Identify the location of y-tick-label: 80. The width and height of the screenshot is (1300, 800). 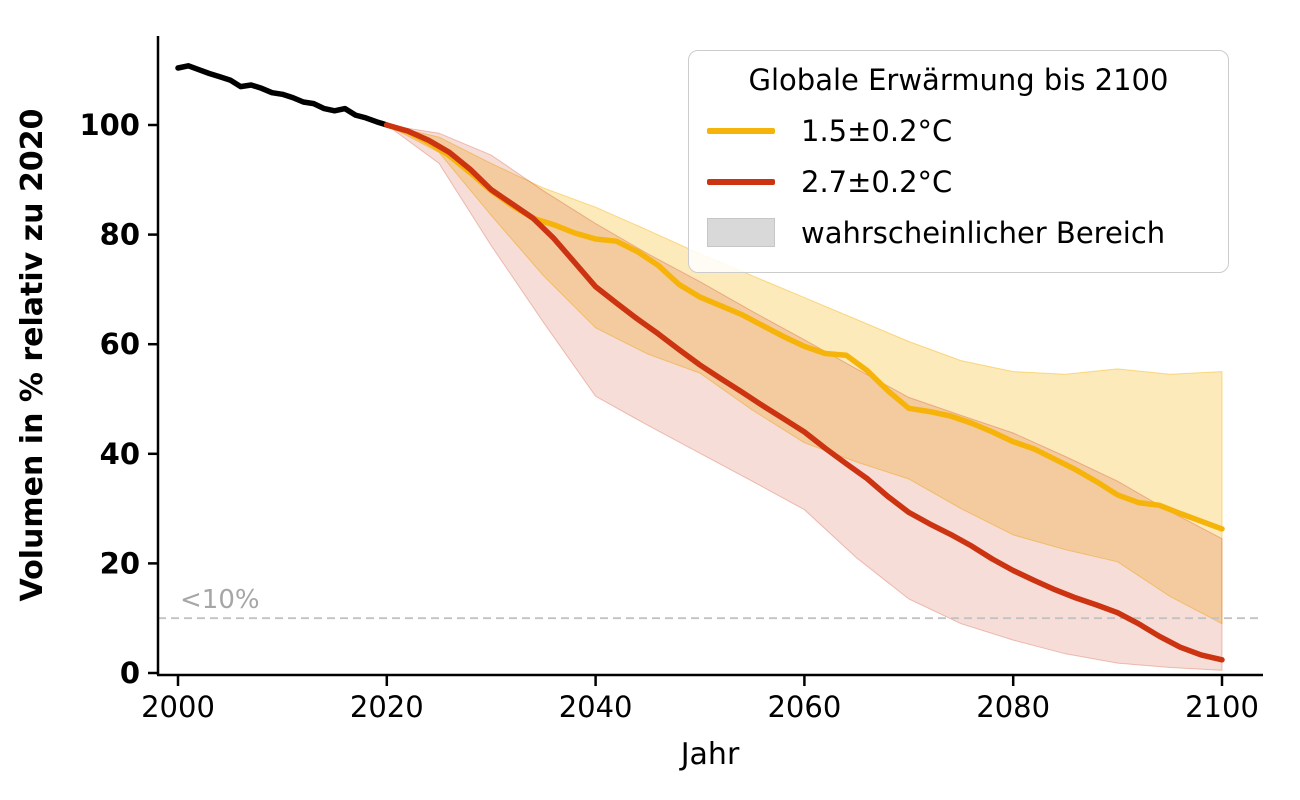
(120, 235).